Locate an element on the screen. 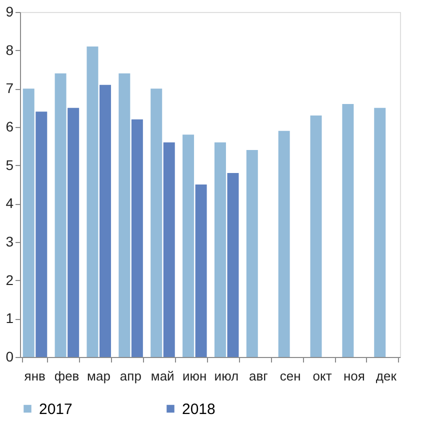  y-tick-label: 2 is located at coordinates (10, 280).